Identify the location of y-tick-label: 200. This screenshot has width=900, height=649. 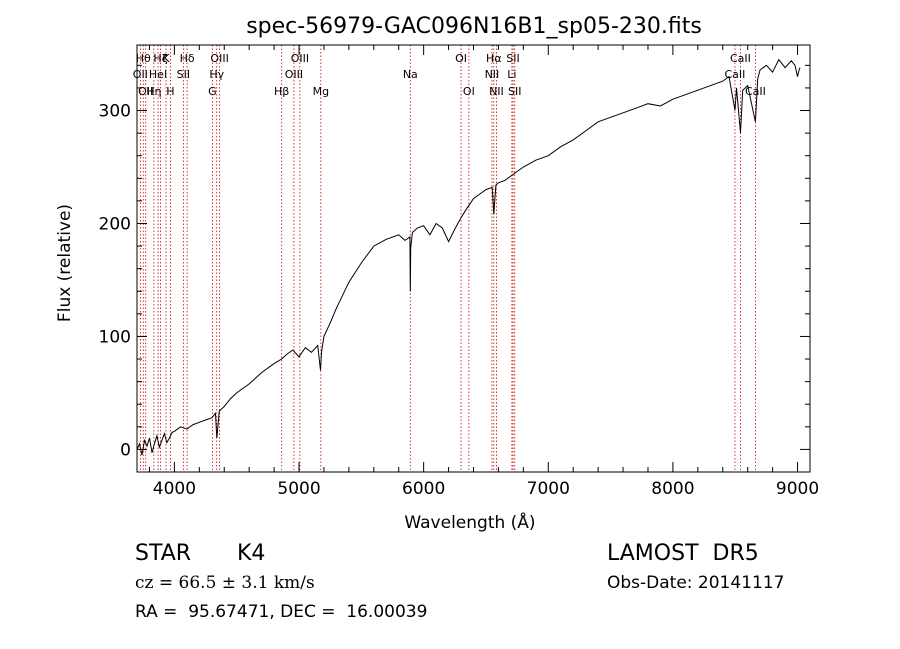
(115, 224).